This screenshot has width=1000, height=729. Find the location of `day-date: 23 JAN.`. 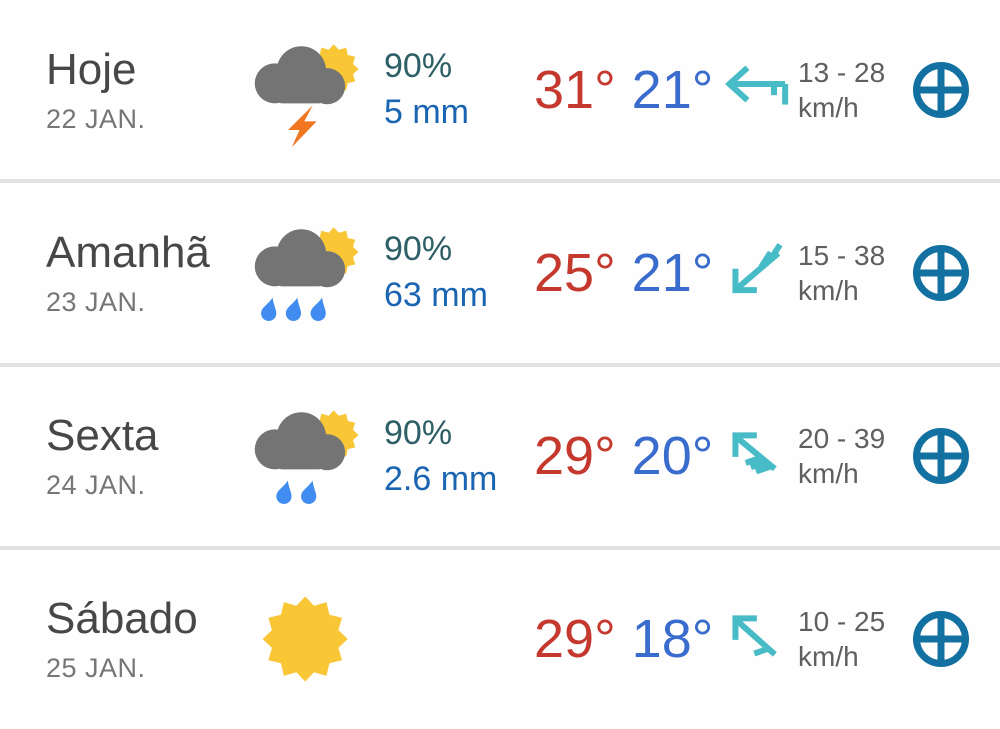

day-date: 23 JAN. is located at coordinates (96, 301).